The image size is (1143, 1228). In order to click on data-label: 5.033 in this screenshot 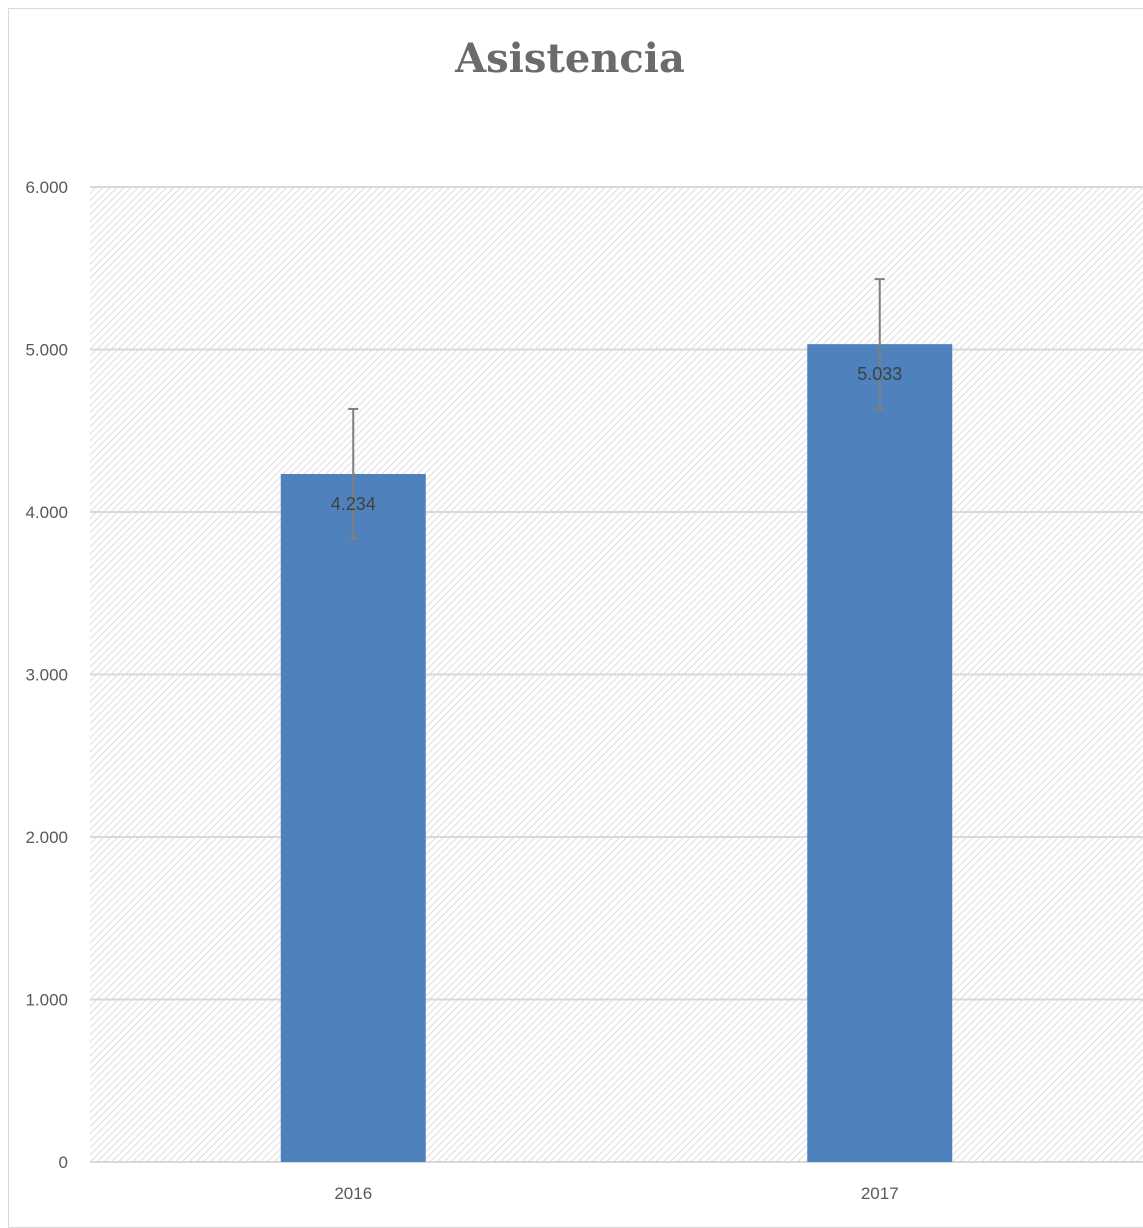, I will do `click(879, 374)`.